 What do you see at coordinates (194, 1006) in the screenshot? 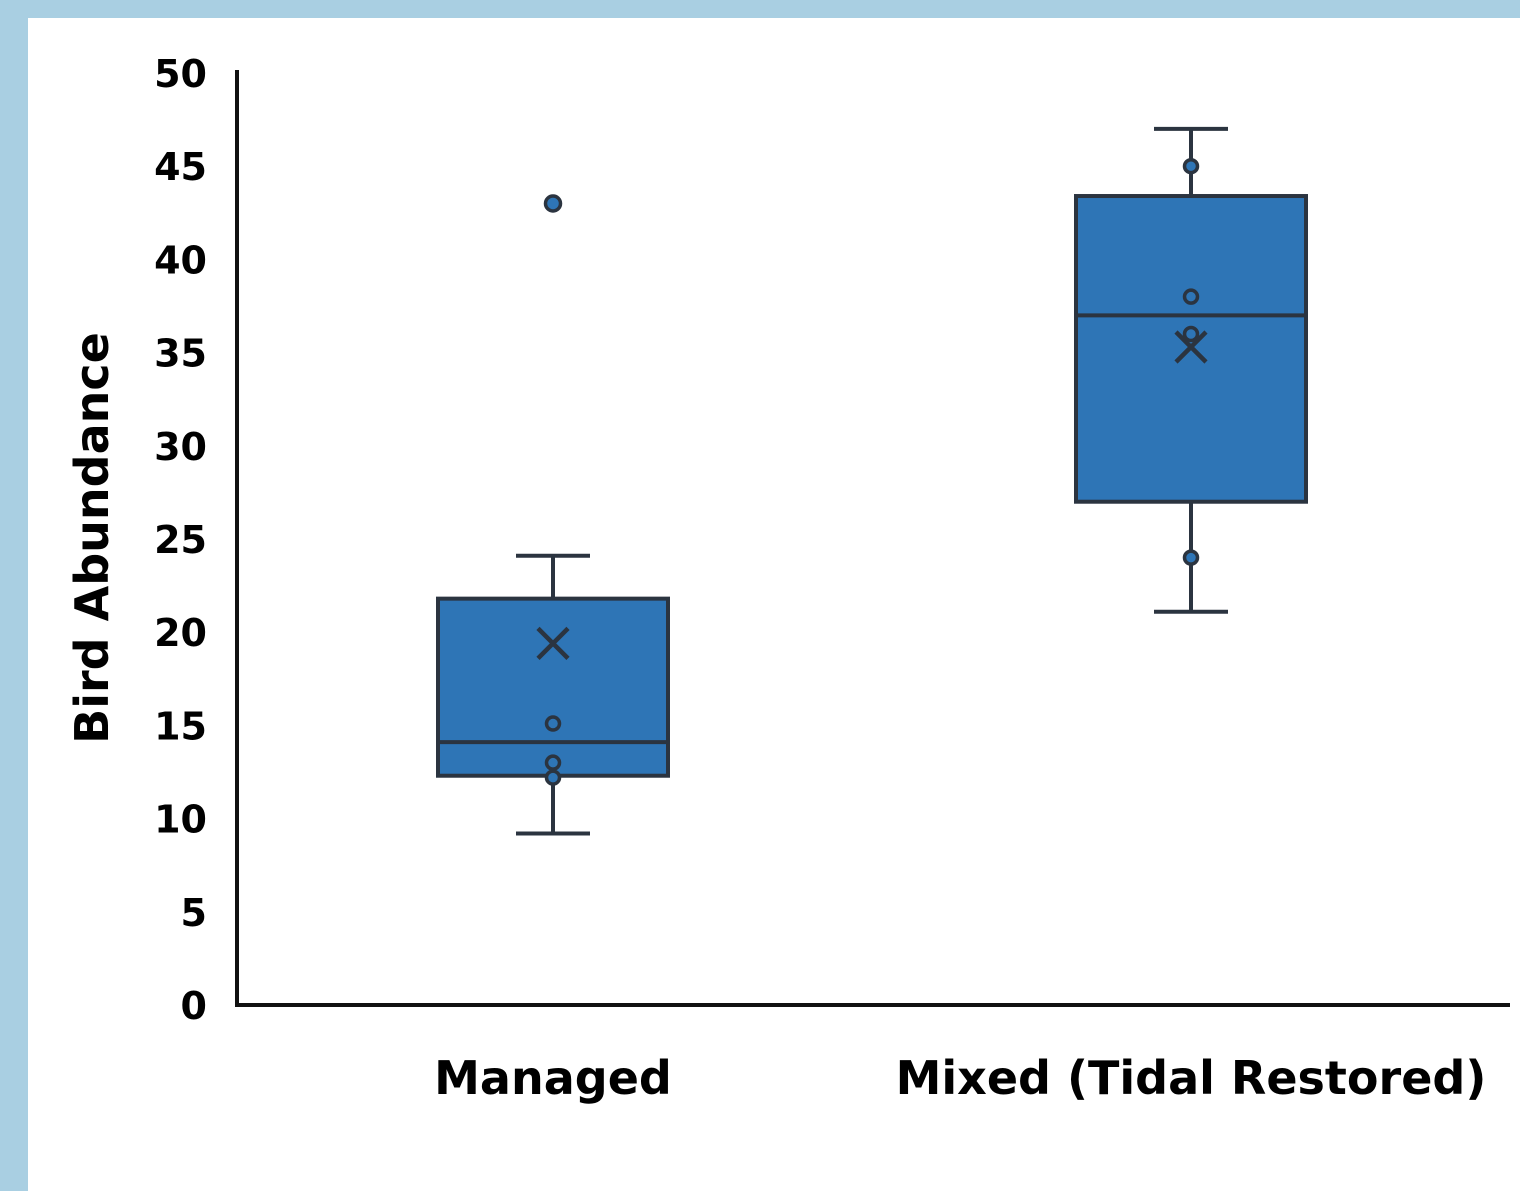
I see `y-tick-label: 0` at bounding box center [194, 1006].